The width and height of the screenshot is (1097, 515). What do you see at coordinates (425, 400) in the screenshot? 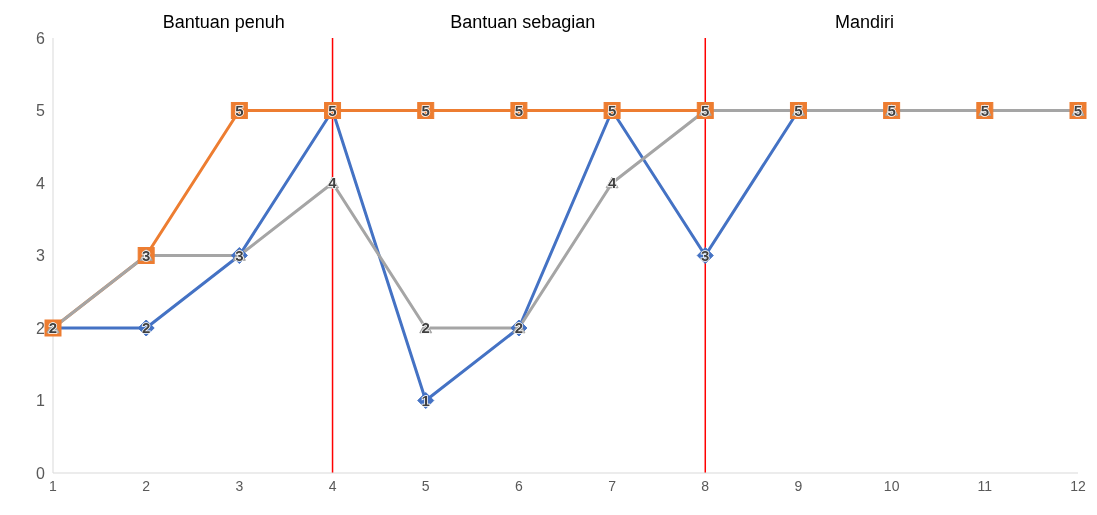
I see `data-label: 1` at bounding box center [425, 400].